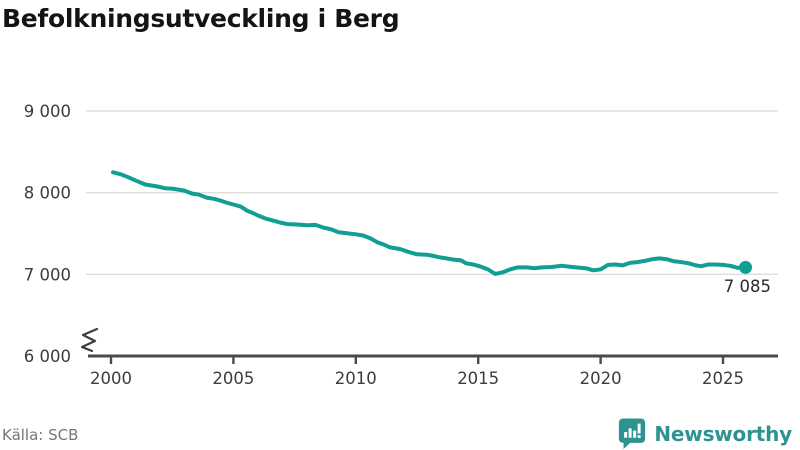  Describe the element at coordinates (746, 267) in the screenshot. I see `series-end-dot` at that location.